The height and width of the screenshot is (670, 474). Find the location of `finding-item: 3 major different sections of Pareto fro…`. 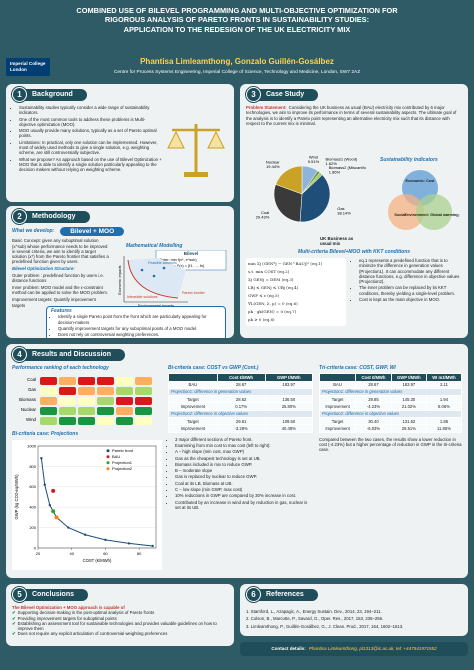

finding-item: 3 major different sections of Pareto fro… is located at coordinates (244, 439).